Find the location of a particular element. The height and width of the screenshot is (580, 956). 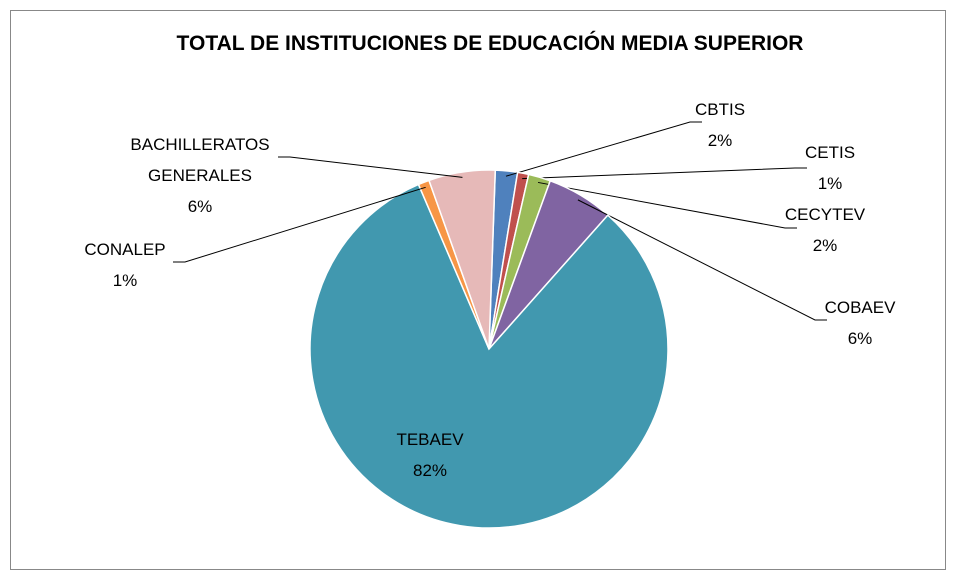

data-label: CETIS is located at coordinates (830, 152).